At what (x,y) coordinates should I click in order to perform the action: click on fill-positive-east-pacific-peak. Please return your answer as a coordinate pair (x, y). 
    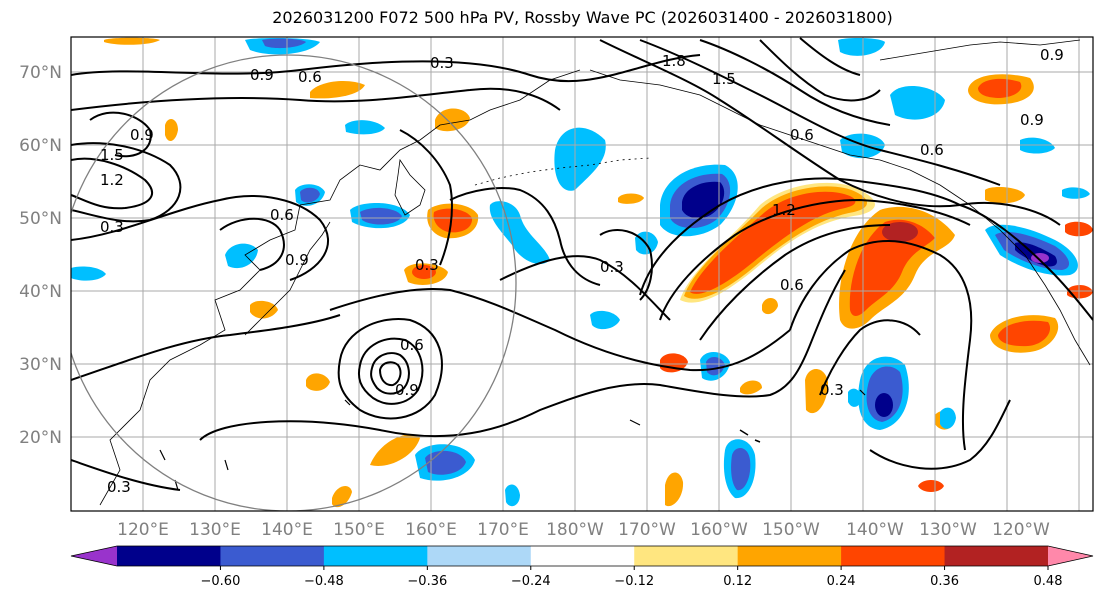
    Looking at the image, I should click on (900, 232).